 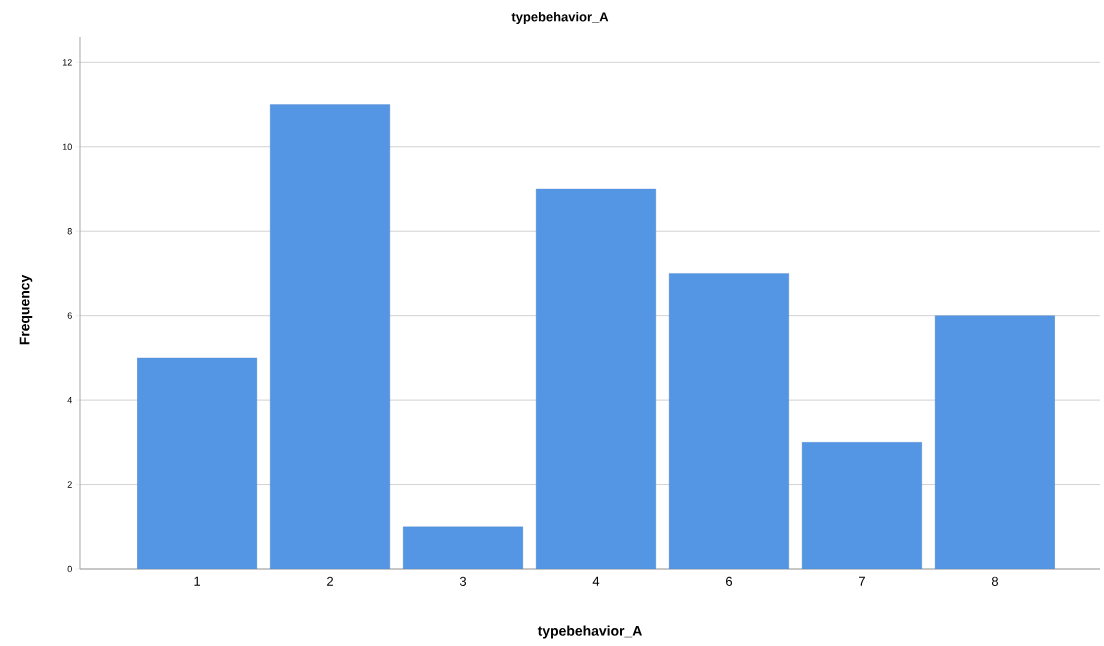 What do you see at coordinates (26, 309) in the screenshot?
I see `y-axis-title: Frequency` at bounding box center [26, 309].